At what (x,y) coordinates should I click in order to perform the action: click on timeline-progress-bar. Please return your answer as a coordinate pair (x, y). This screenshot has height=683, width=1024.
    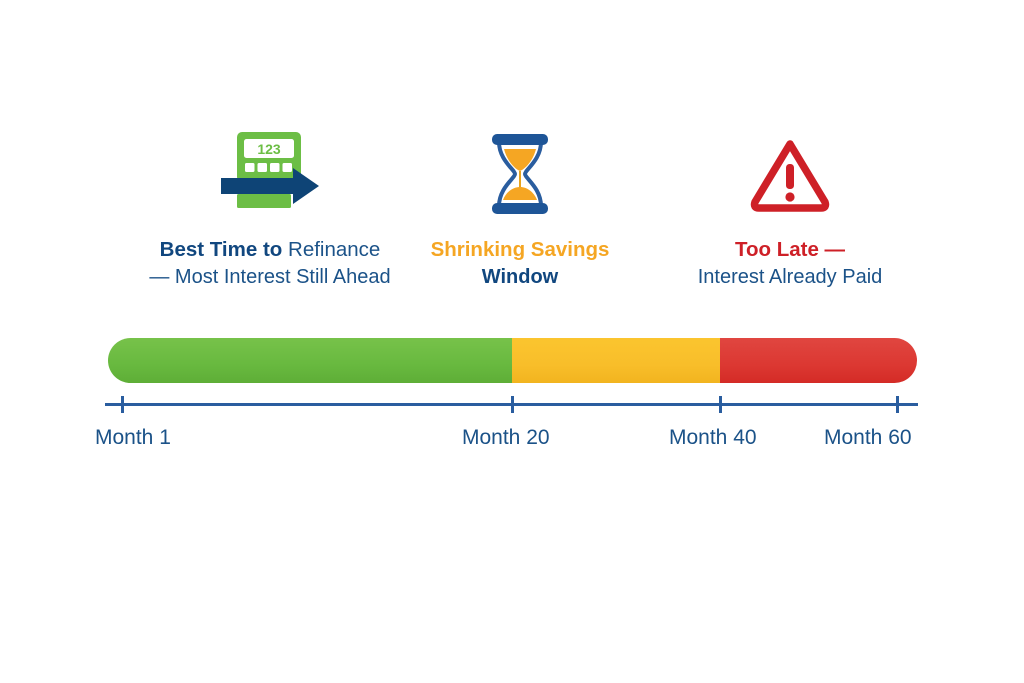
    Looking at the image, I should click on (512, 360).